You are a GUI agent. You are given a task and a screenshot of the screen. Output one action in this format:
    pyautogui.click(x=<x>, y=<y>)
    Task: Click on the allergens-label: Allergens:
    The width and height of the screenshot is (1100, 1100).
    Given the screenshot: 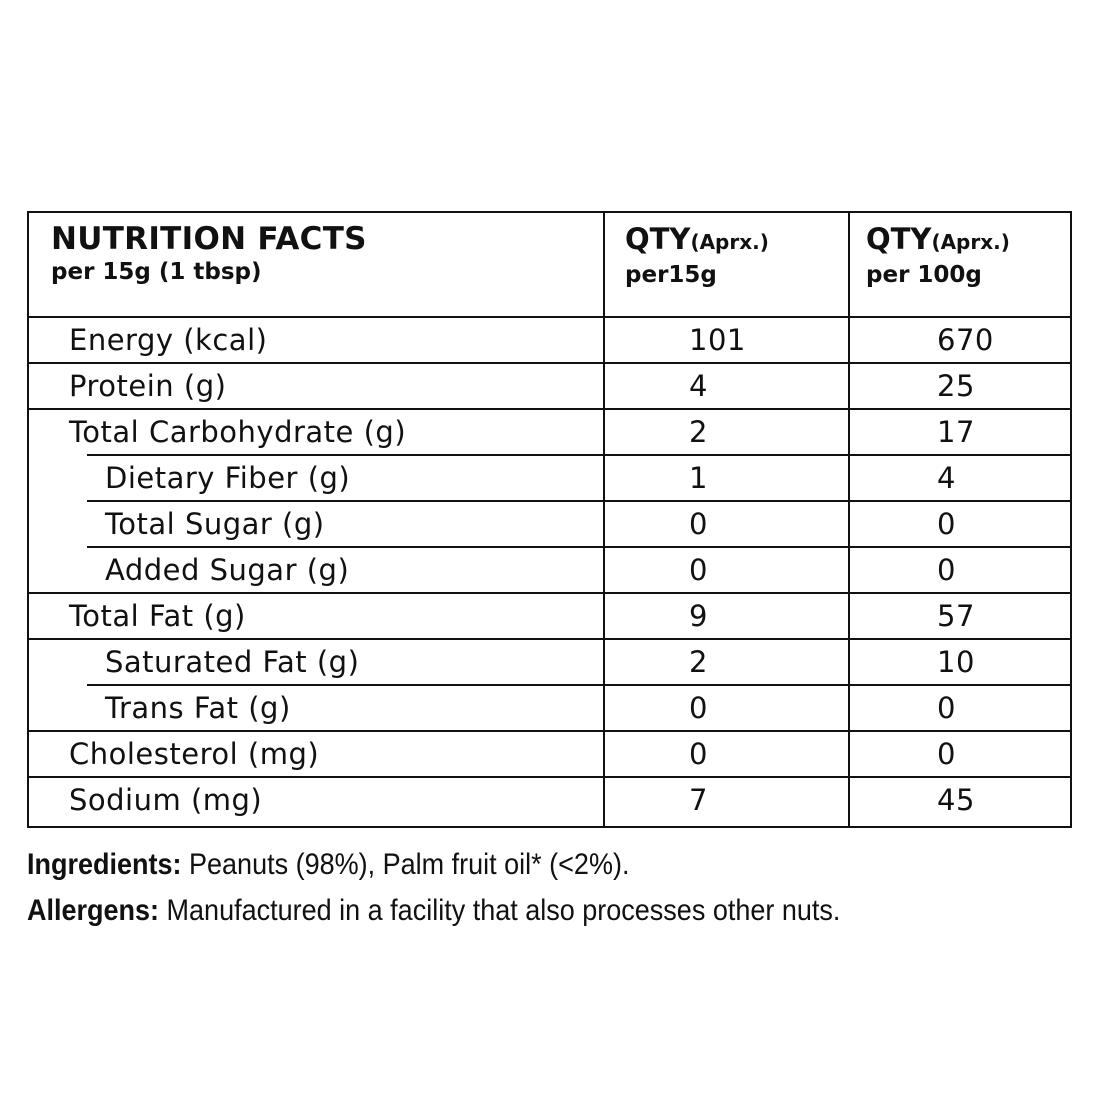 What is the action you would take?
    pyautogui.click(x=93, y=910)
    